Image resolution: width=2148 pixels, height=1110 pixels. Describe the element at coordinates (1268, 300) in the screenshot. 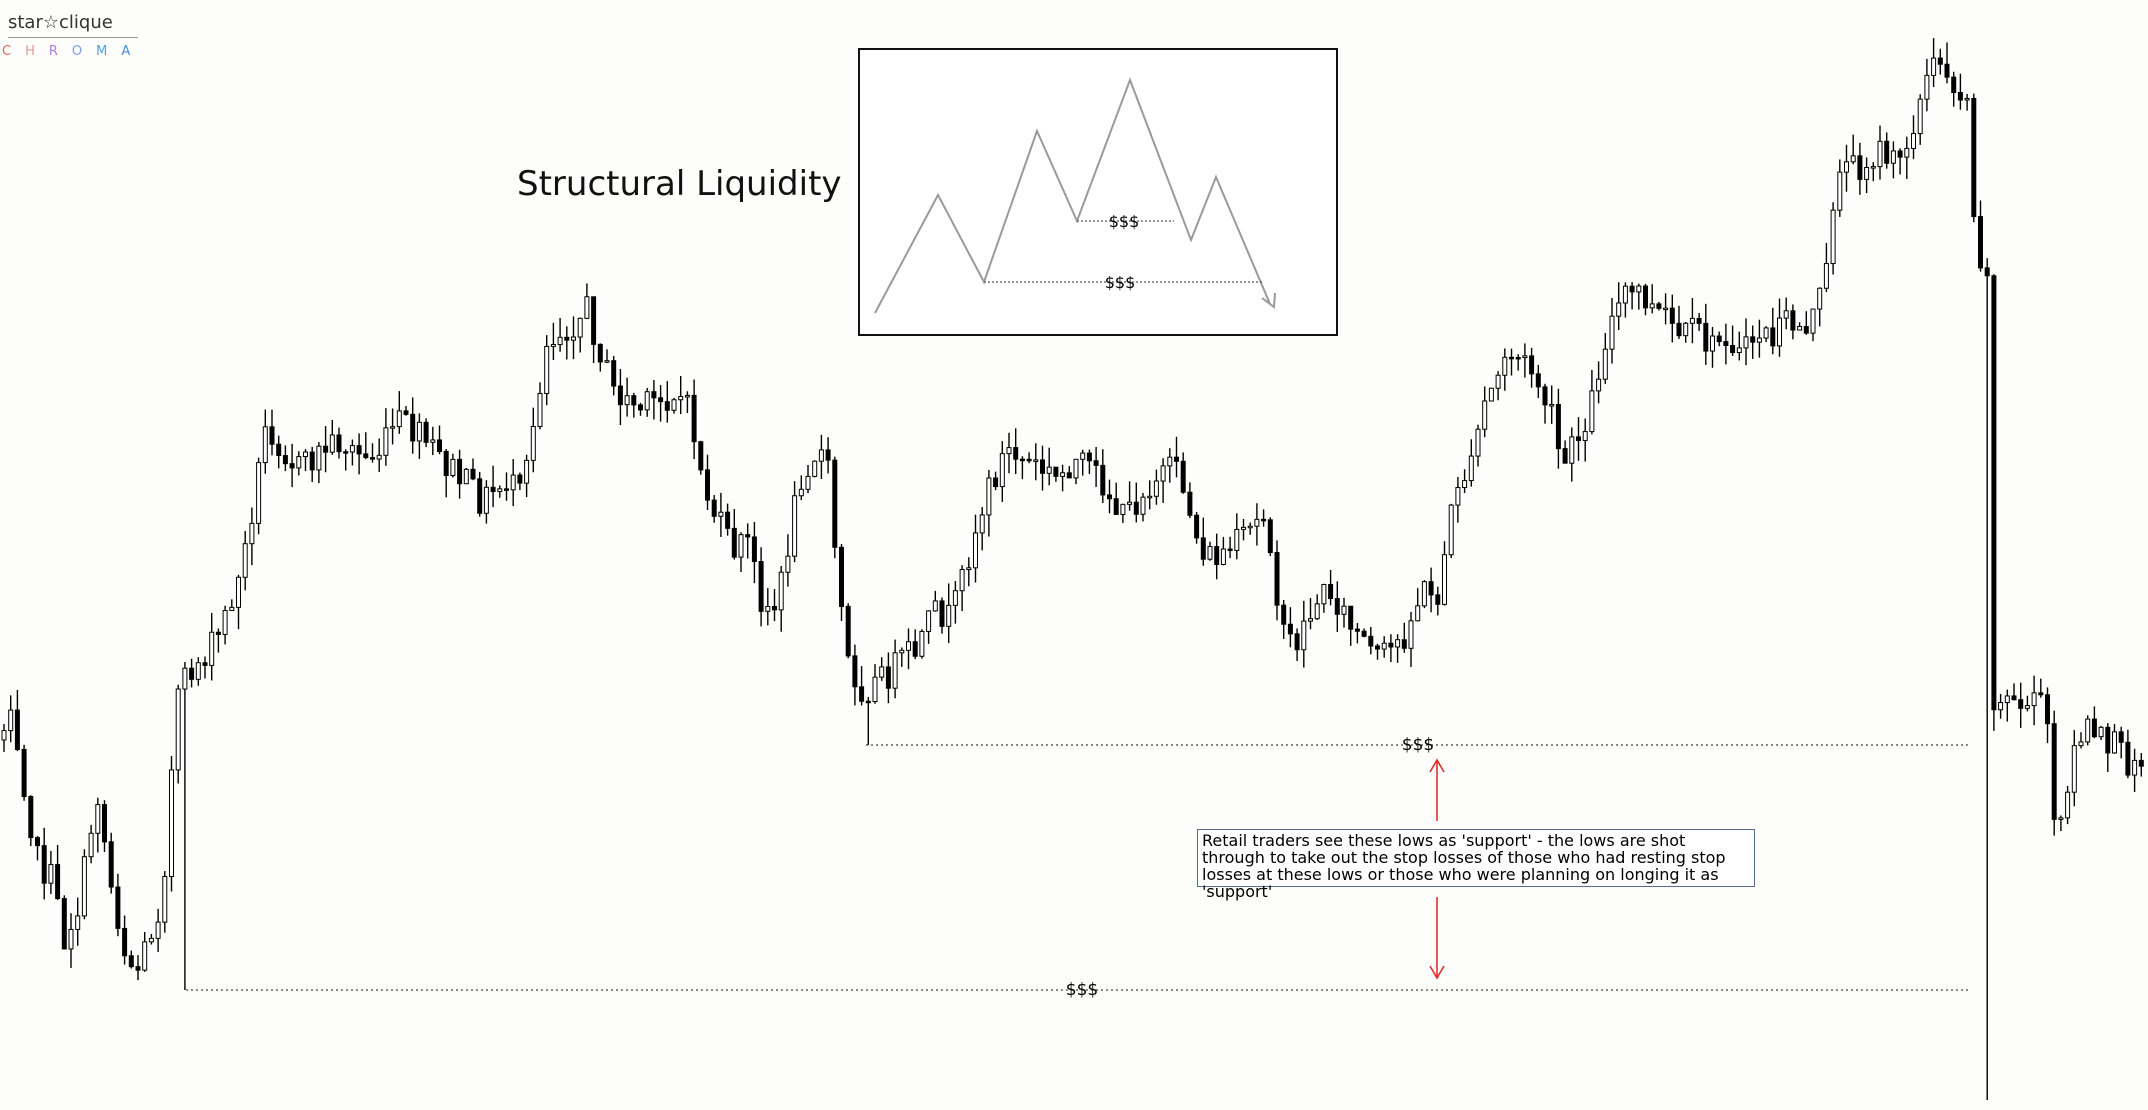

I see `inset-arrowhead` at that location.